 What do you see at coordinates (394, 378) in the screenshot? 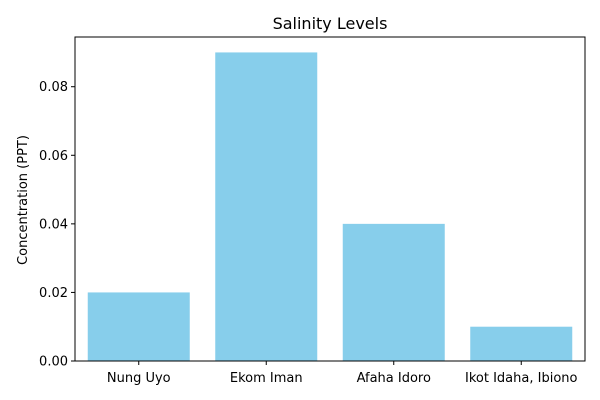
I see `x-tick-label: Afaha Idoro` at bounding box center [394, 378].